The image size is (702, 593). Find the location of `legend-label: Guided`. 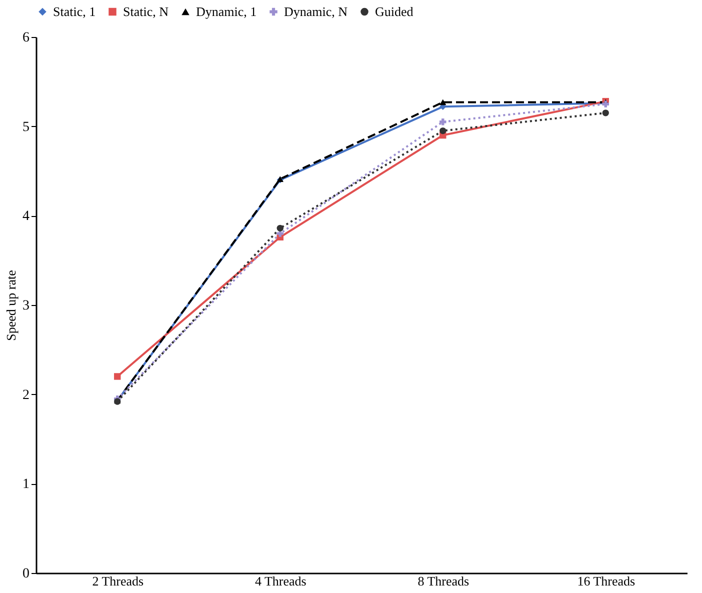

legend-label: Guided is located at coordinates (394, 11).